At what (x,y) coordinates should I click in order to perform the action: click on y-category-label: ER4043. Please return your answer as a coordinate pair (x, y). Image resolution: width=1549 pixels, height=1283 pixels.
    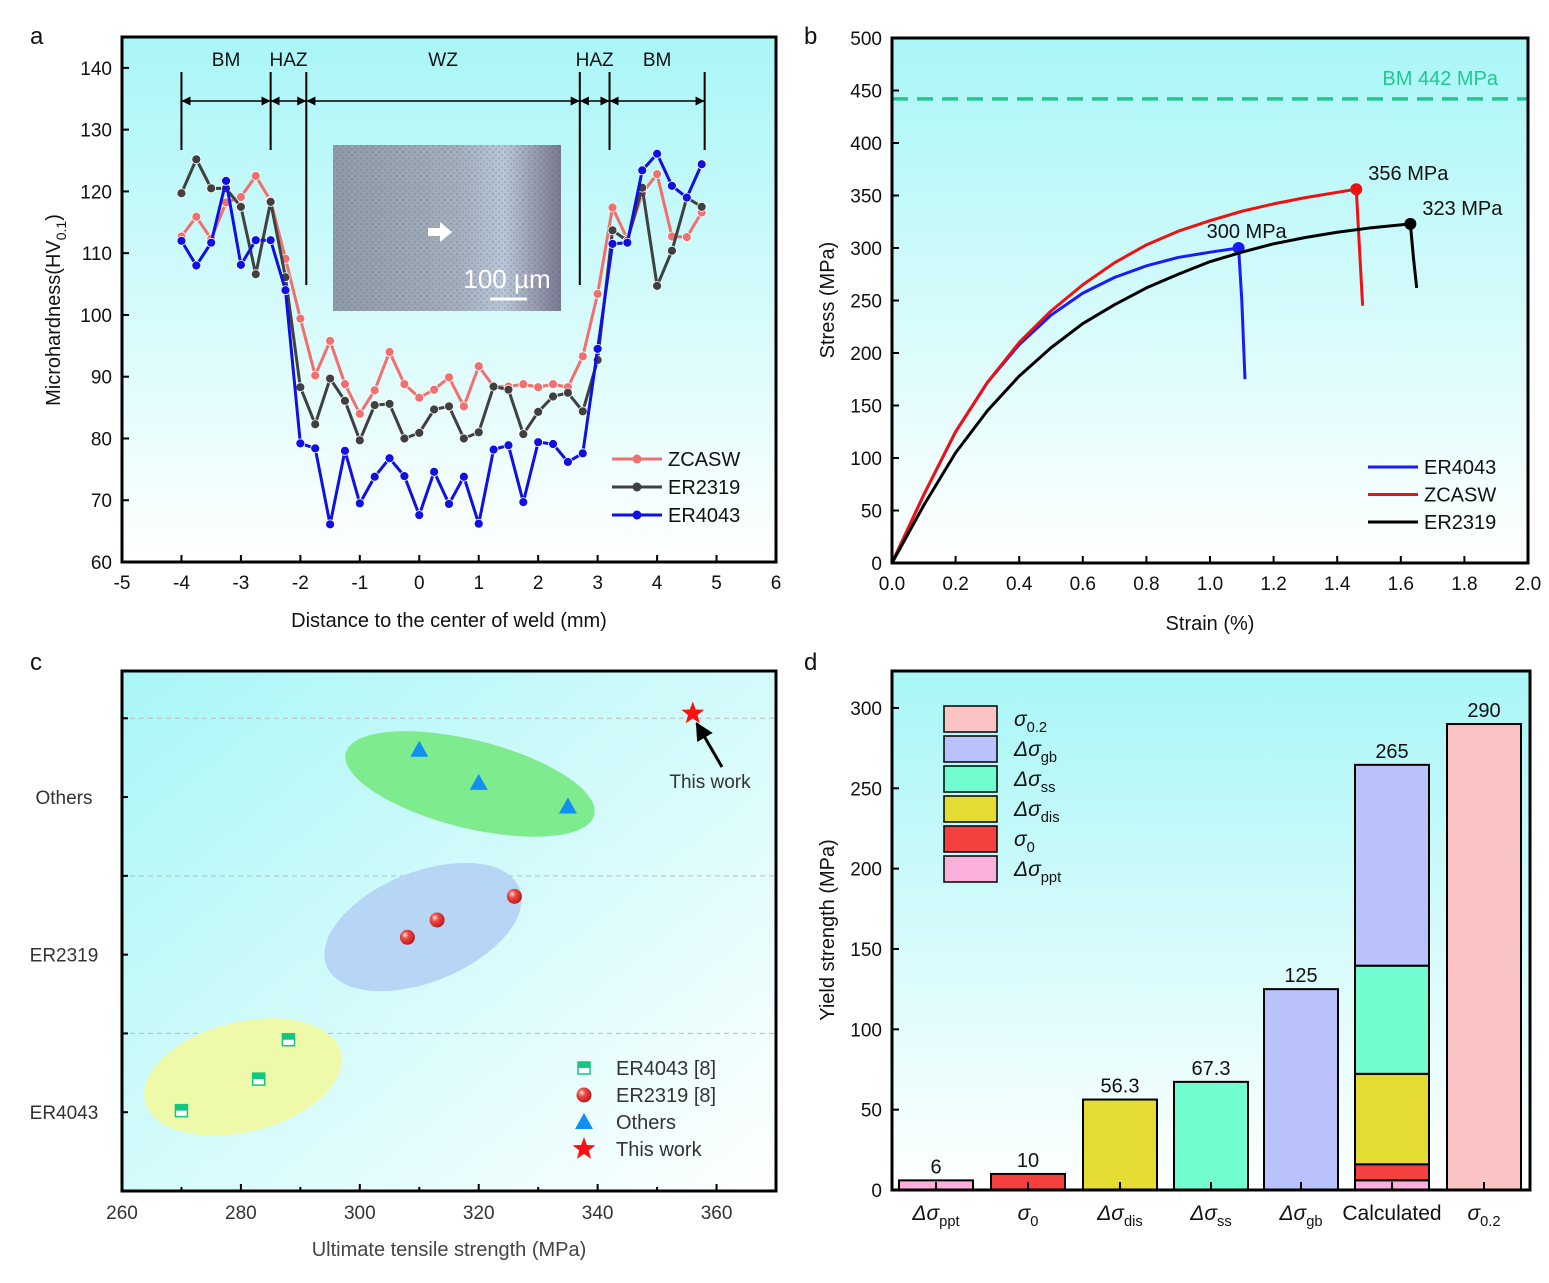
    Looking at the image, I should click on (64, 1113).